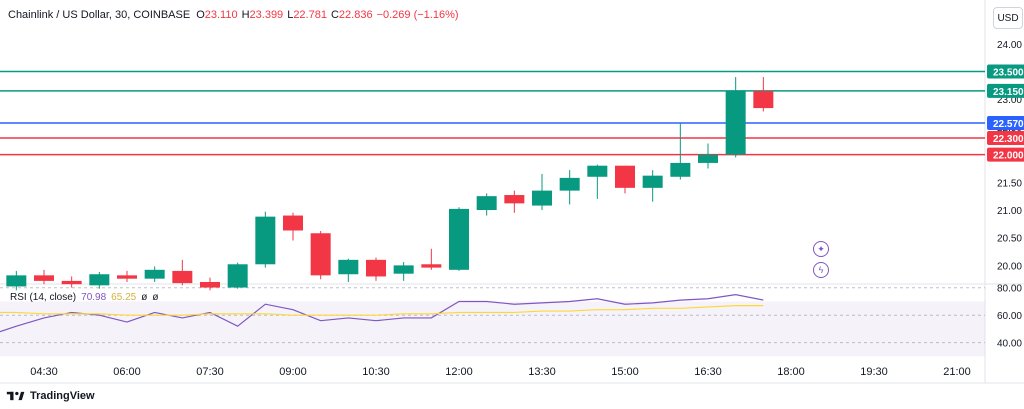  Describe the element at coordinates (293, 372) in the screenshot. I see `time-tick-label: 09:00` at that location.